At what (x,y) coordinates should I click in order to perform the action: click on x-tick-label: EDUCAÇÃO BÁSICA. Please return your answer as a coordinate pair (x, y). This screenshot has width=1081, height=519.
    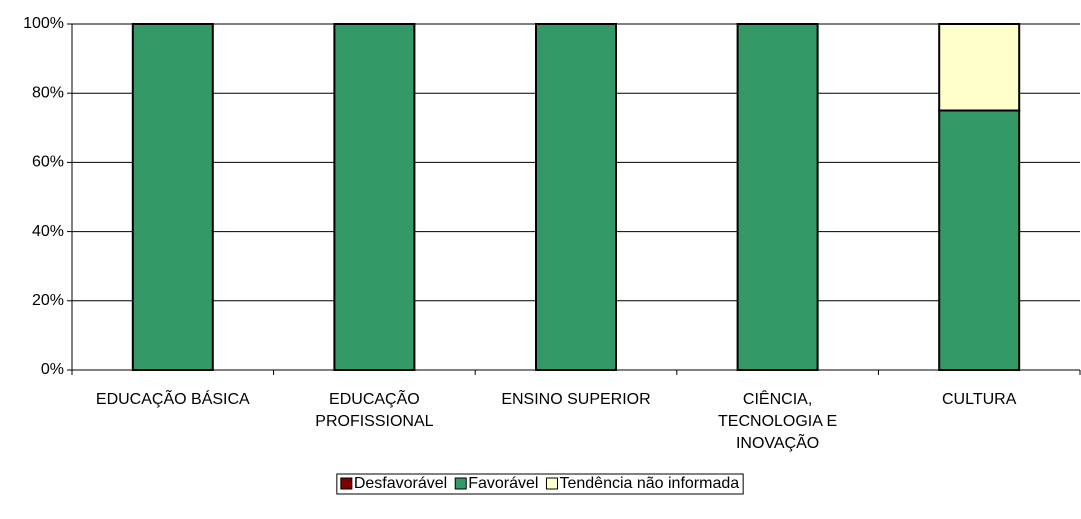
    Looking at the image, I should click on (173, 398).